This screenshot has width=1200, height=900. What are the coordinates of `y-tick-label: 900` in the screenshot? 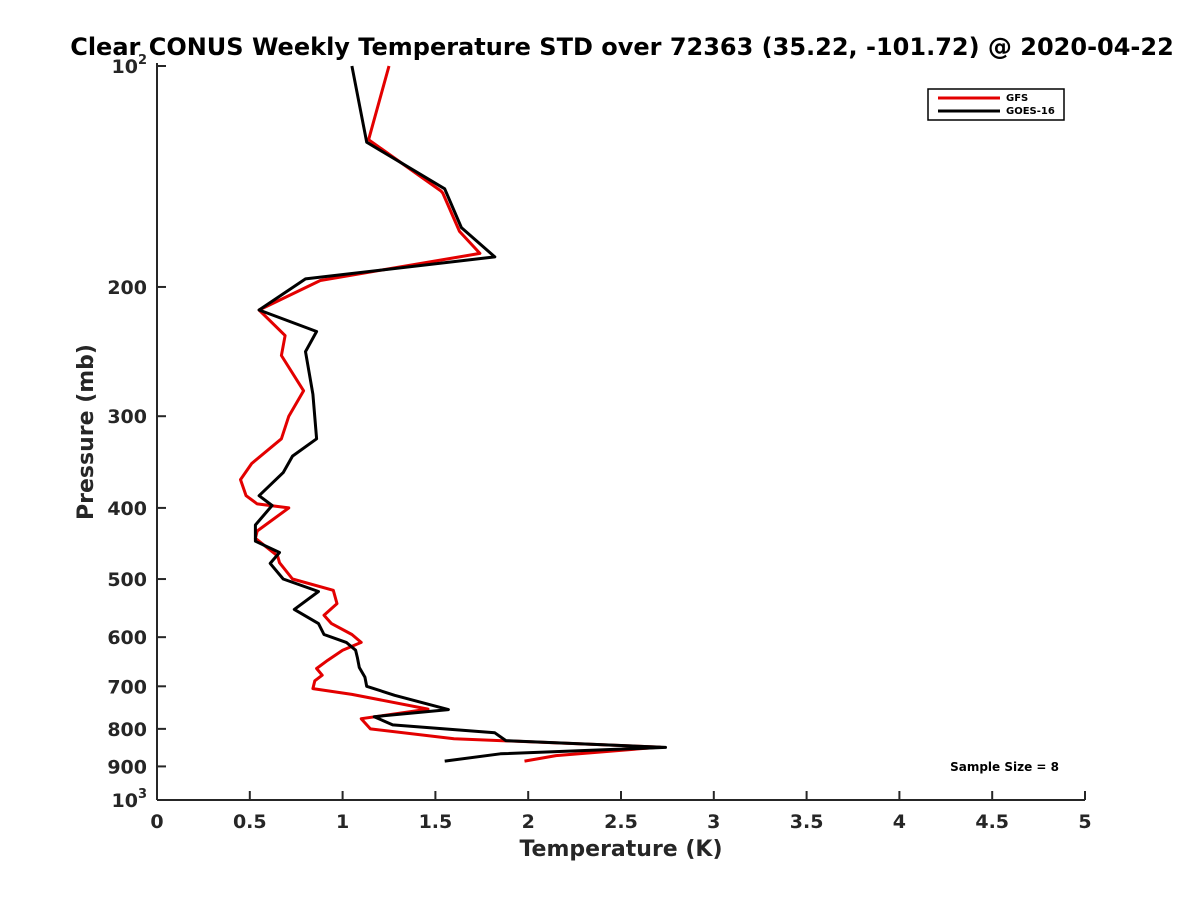 It's located at (127, 767).